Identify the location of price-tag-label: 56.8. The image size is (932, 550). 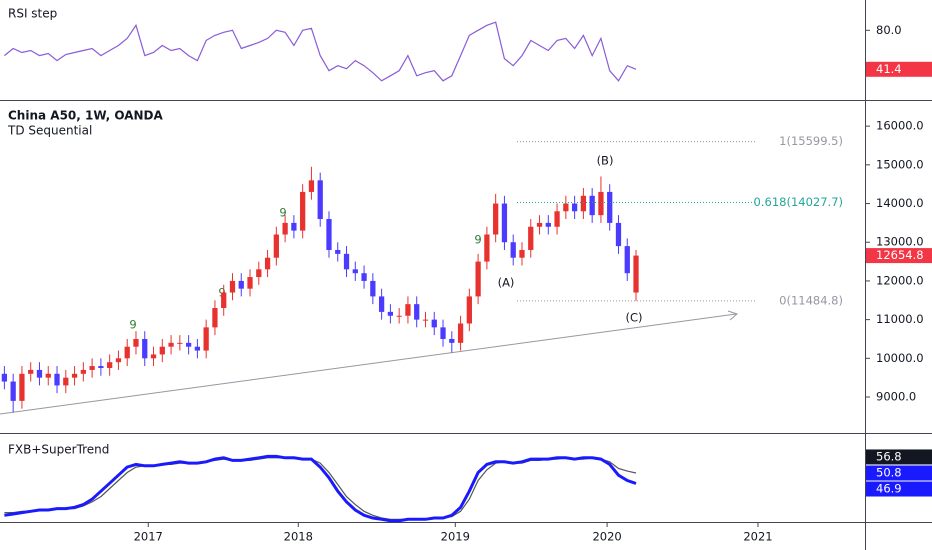
(889, 456).